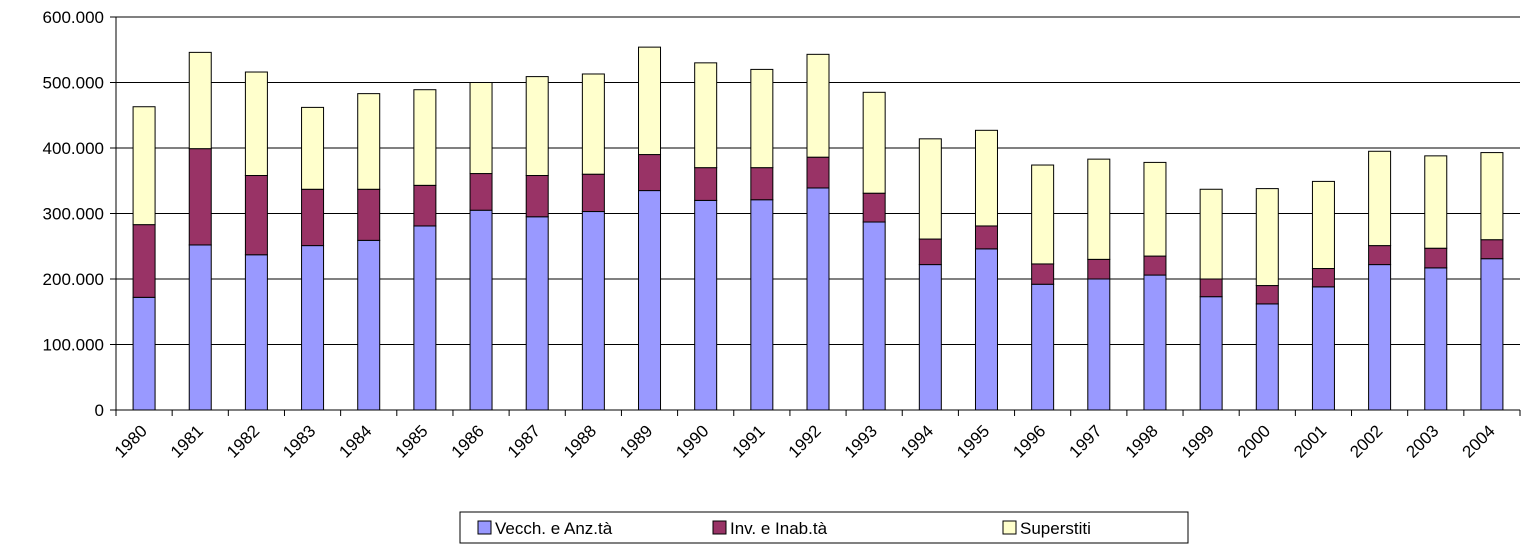 This screenshot has height=549, width=1523. What do you see at coordinates (706, 305) in the screenshot?
I see `bar-segment-1-1990` at bounding box center [706, 305].